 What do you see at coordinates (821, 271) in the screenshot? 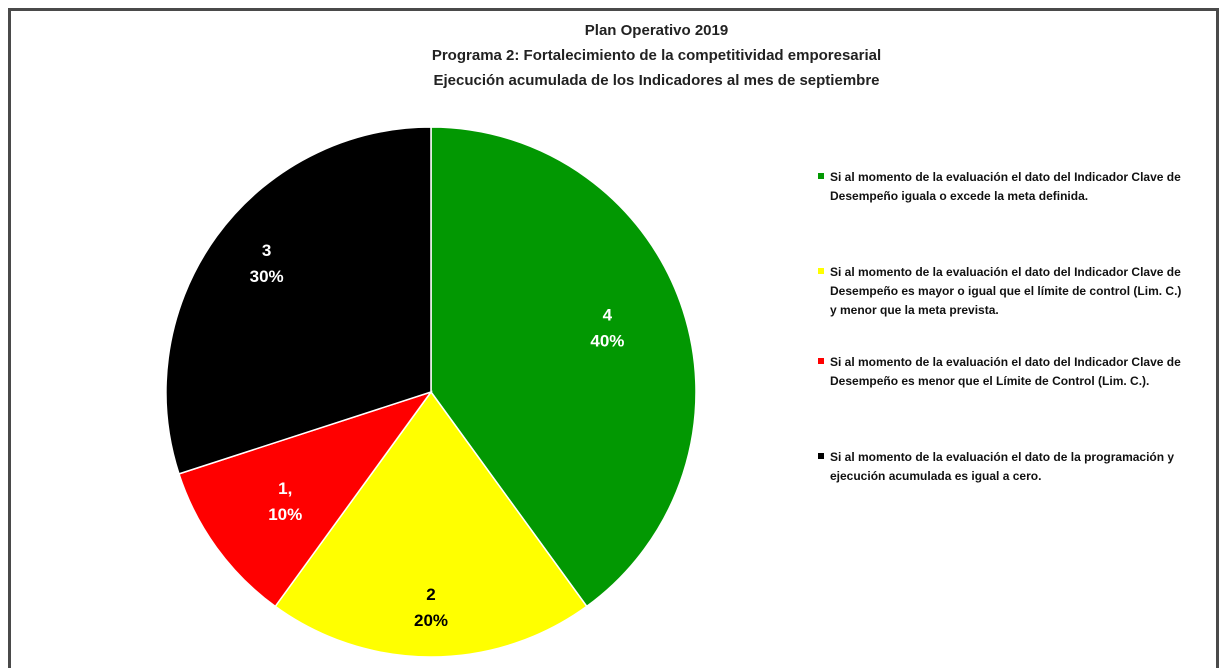
I see `legend-swatch-yellow` at bounding box center [821, 271].